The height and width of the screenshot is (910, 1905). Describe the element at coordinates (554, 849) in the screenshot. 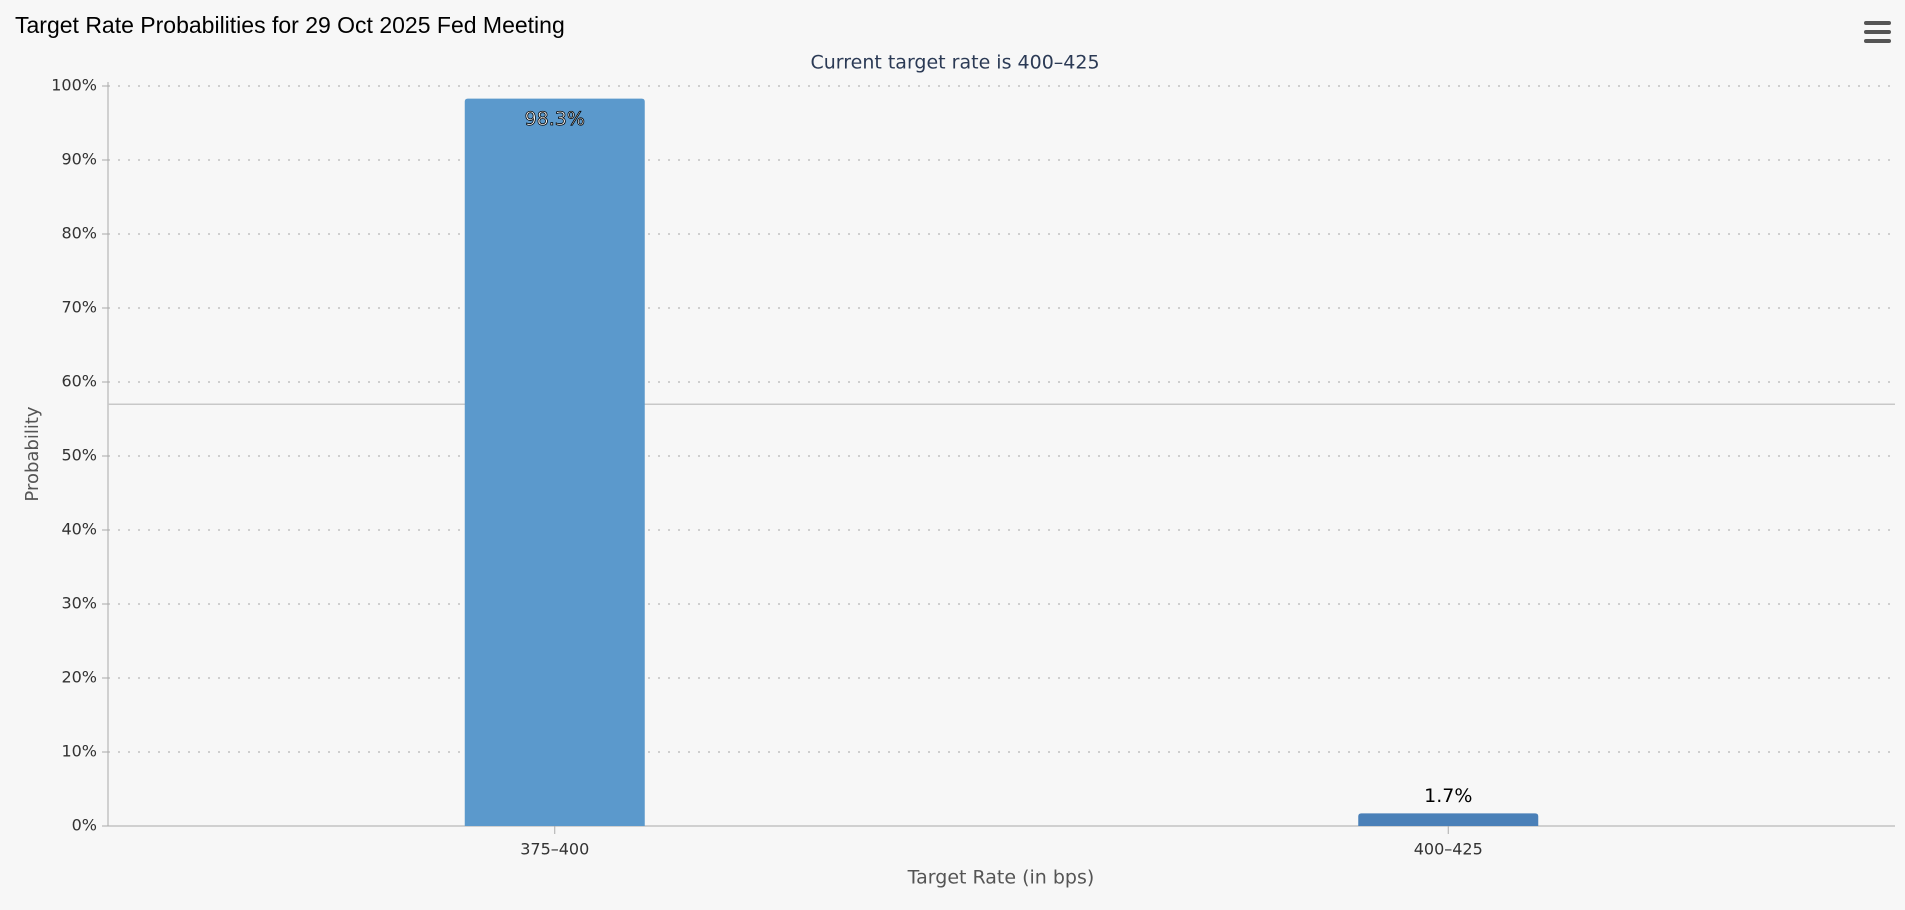

I see `x-tick-label: 375–400` at that location.